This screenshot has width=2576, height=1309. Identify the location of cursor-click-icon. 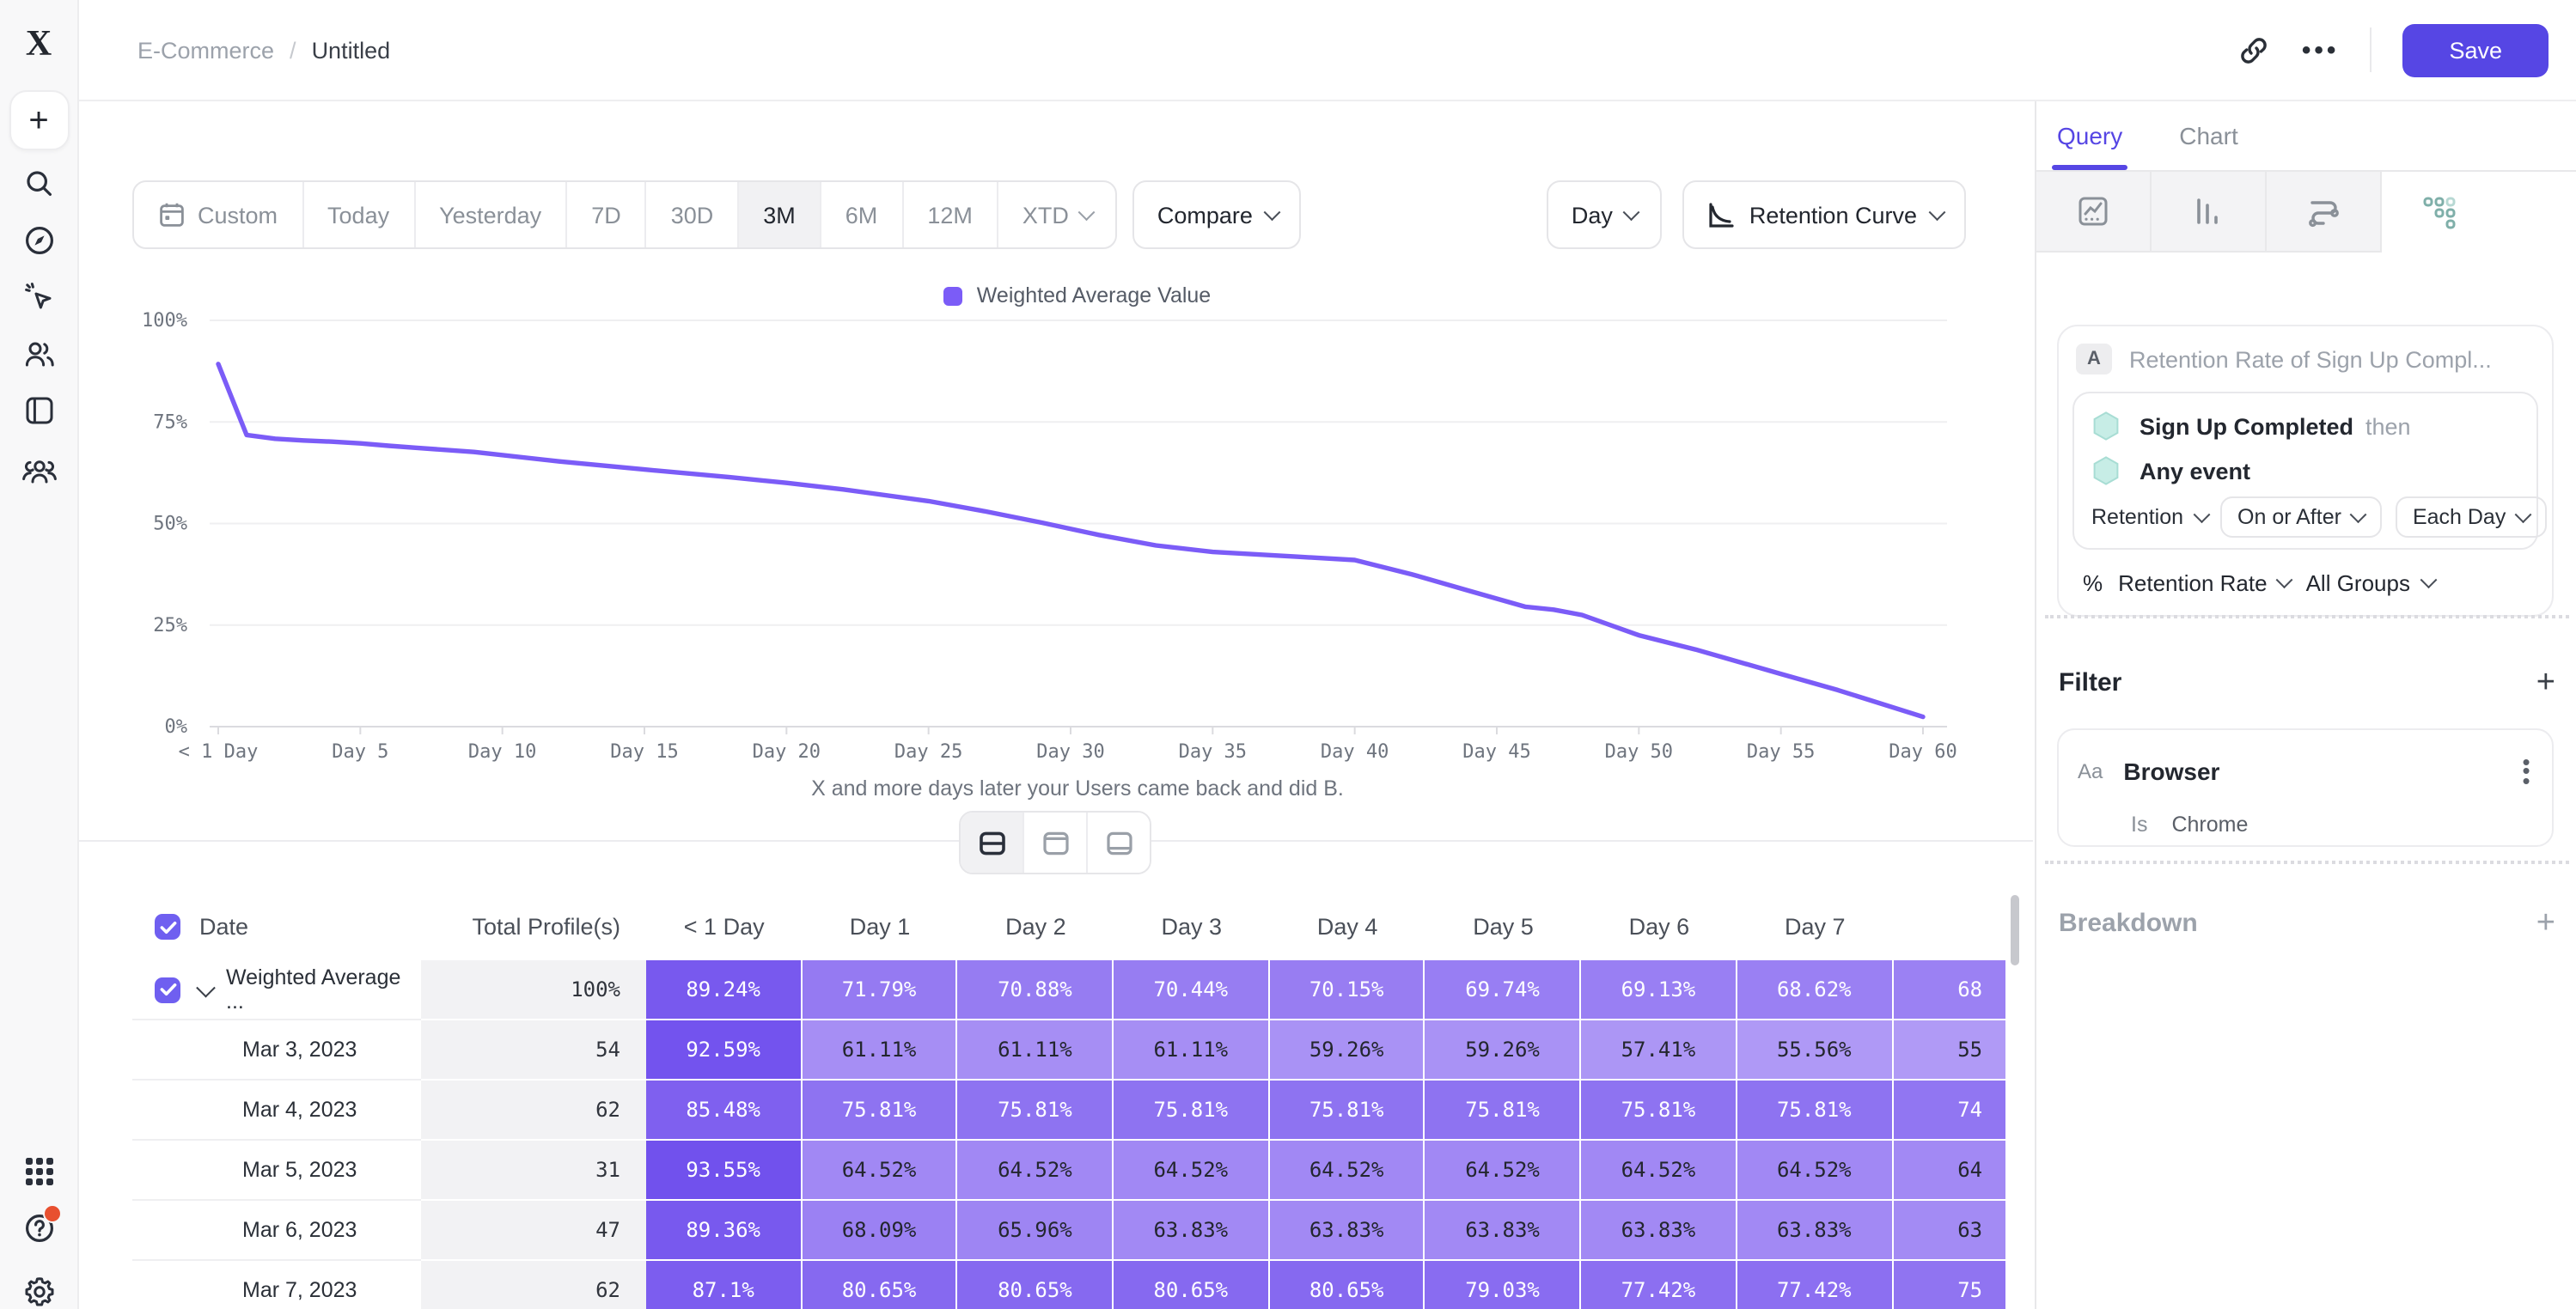
(39, 297).